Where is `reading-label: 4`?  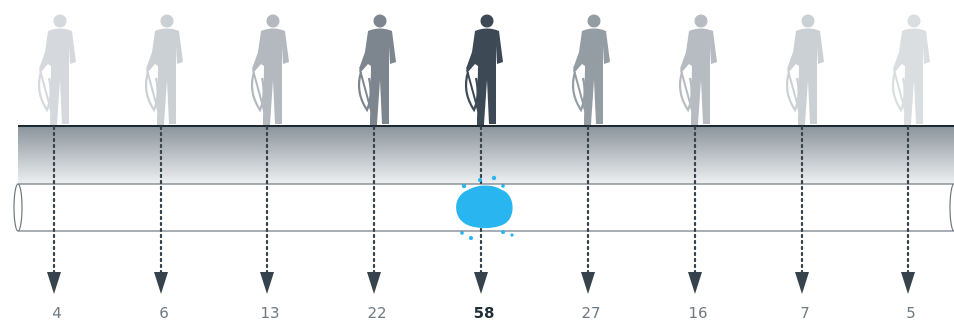
reading-label: 4 is located at coordinates (57, 313).